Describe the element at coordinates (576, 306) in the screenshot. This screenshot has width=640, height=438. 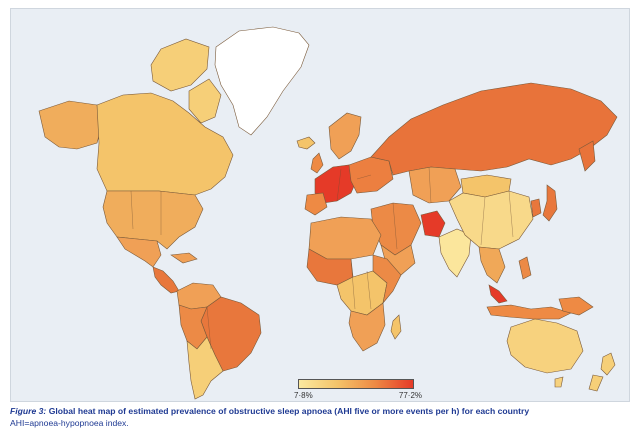
I see `region-papua` at that location.